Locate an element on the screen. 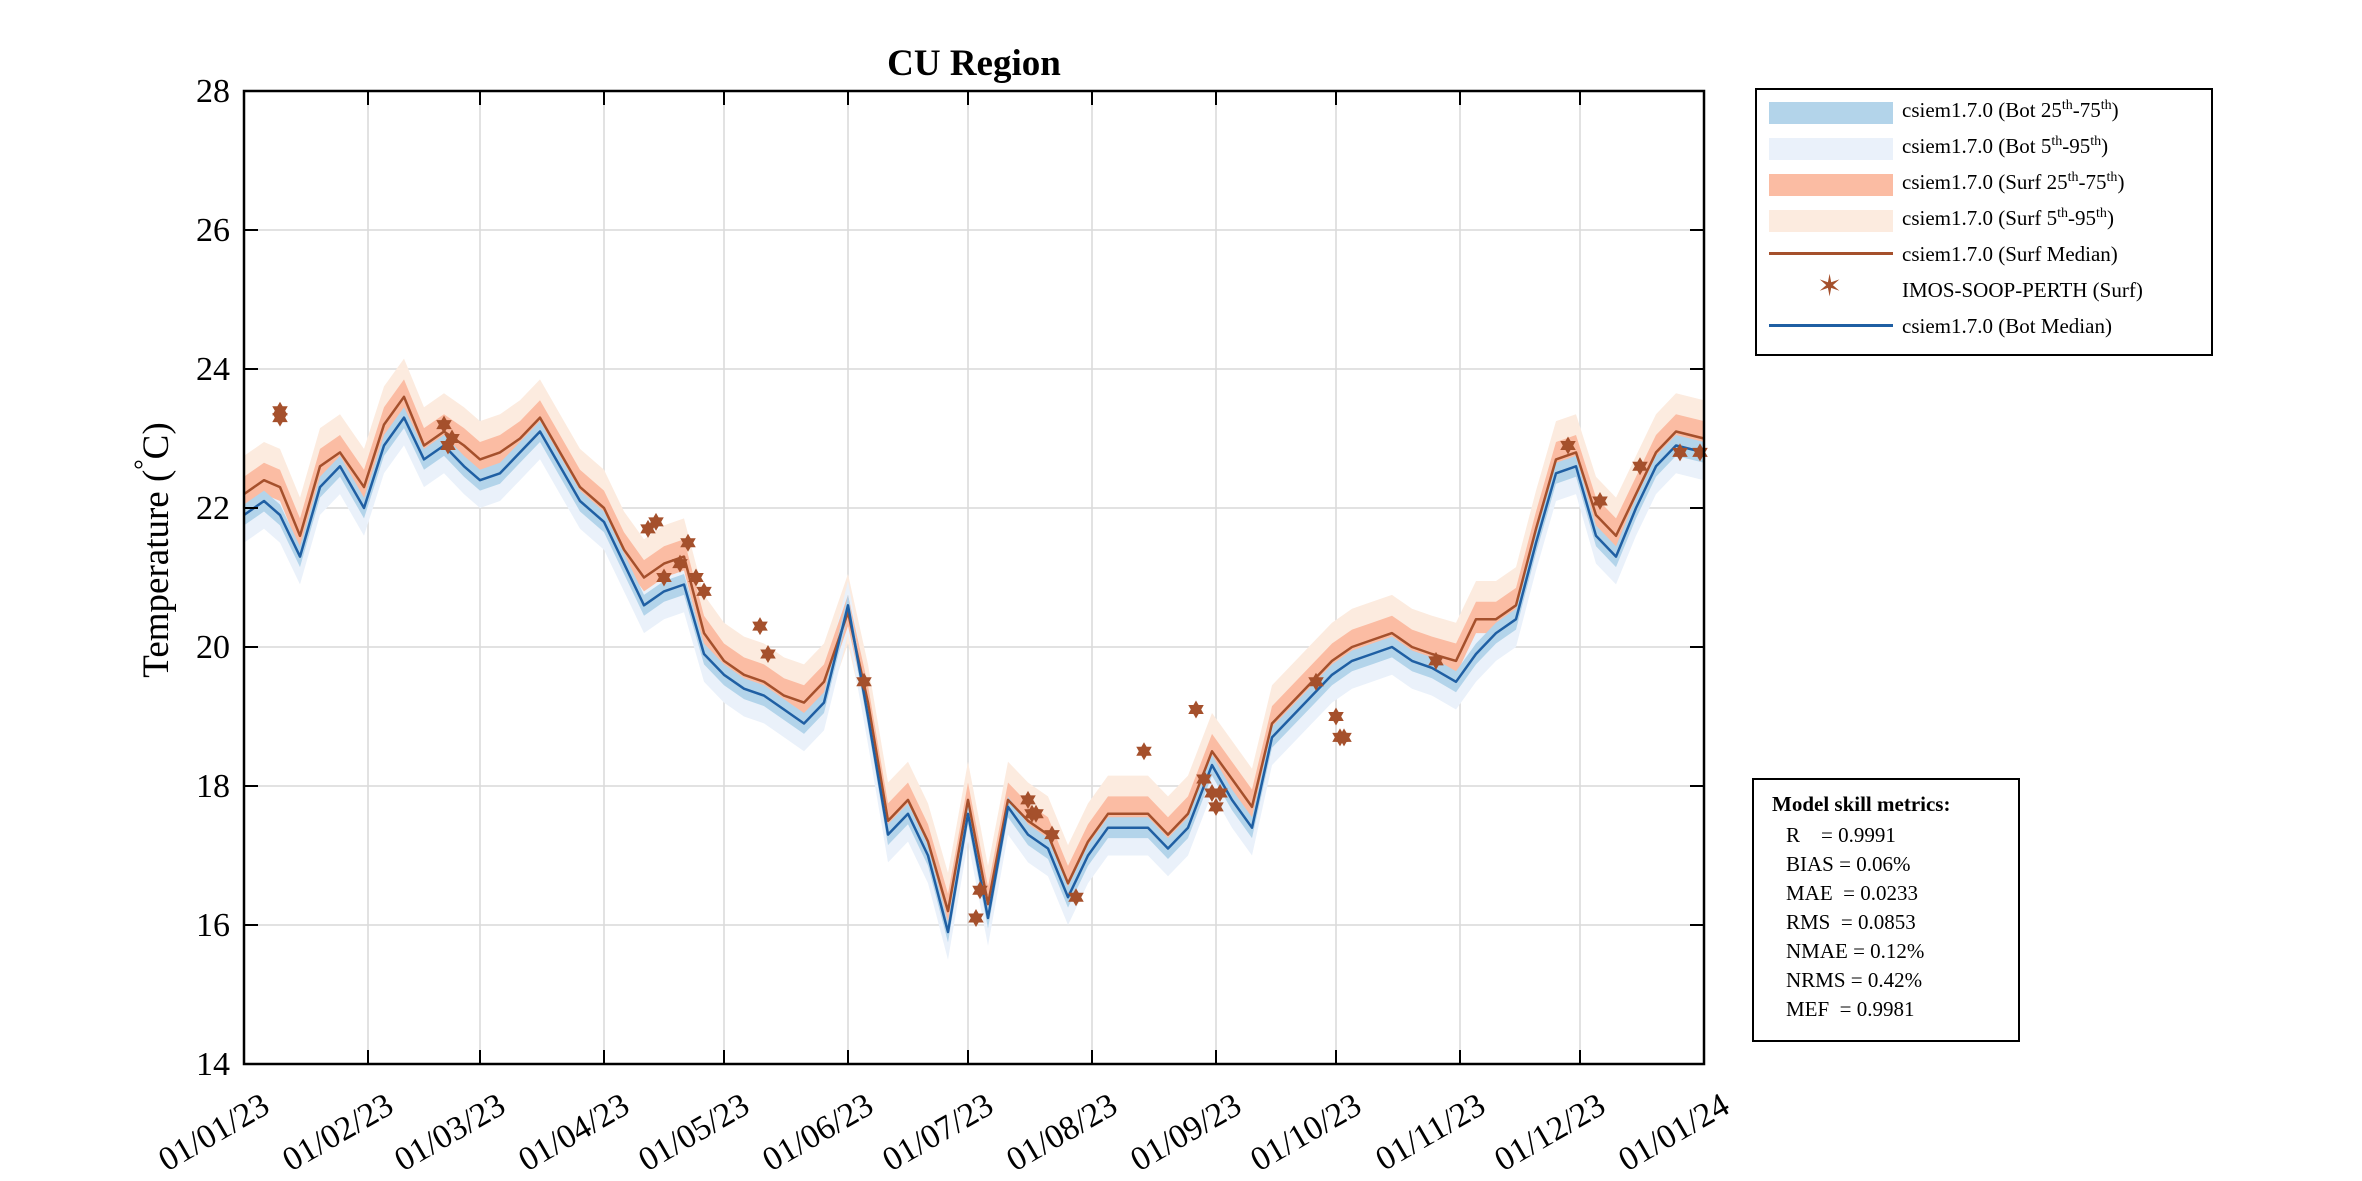 This screenshot has width=2362, height=1181. legend-item-bot-25-75: csiem1.7.0 (Bot 25th-75th) is located at coordinates (1985, 110).